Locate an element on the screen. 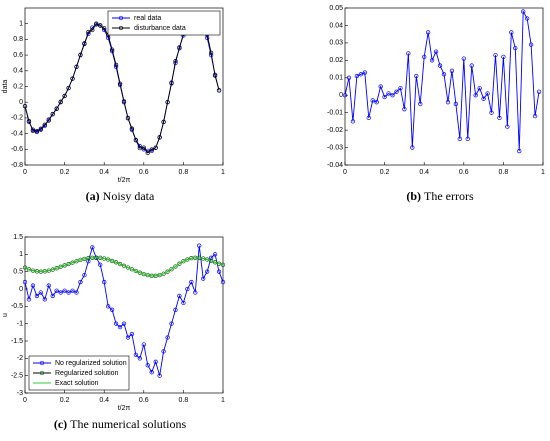  x-tick-label: 0.8 is located at coordinates (184, 172).